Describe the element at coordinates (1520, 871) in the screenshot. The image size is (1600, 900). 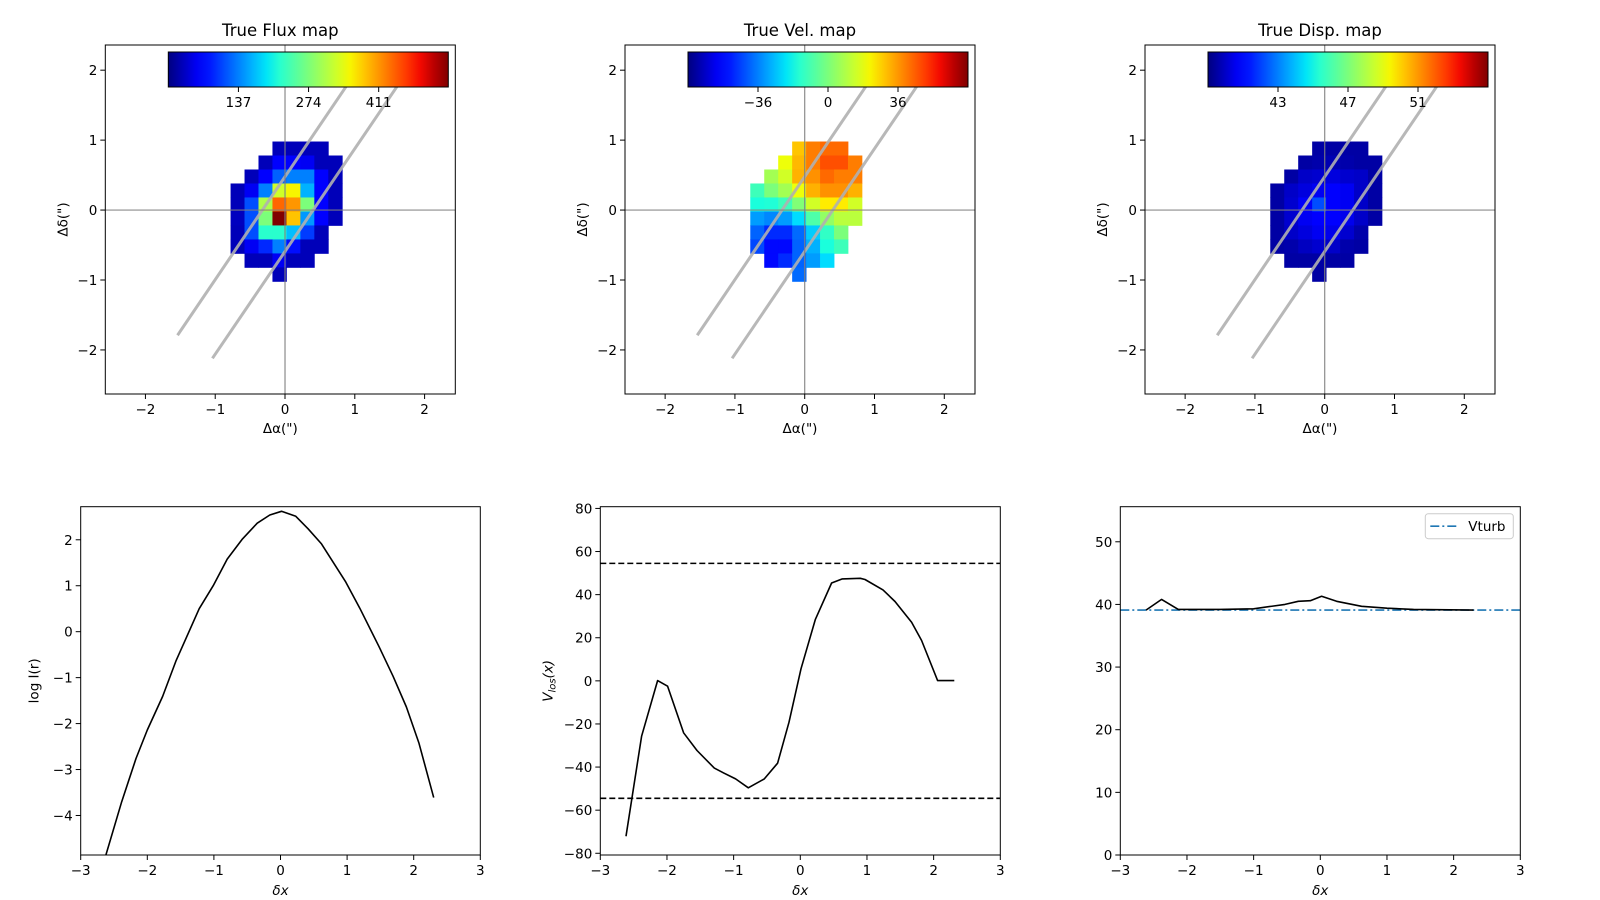
I see `x-tick-label: 3` at that location.